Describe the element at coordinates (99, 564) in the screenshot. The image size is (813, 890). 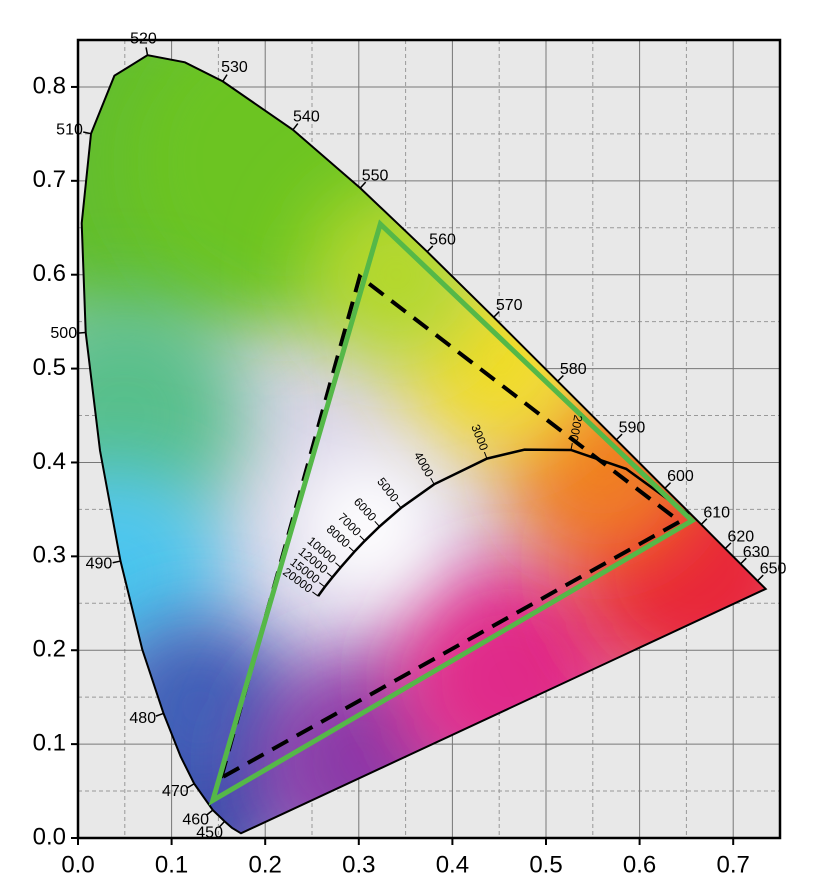
I see `wavelength-label: 490` at that location.